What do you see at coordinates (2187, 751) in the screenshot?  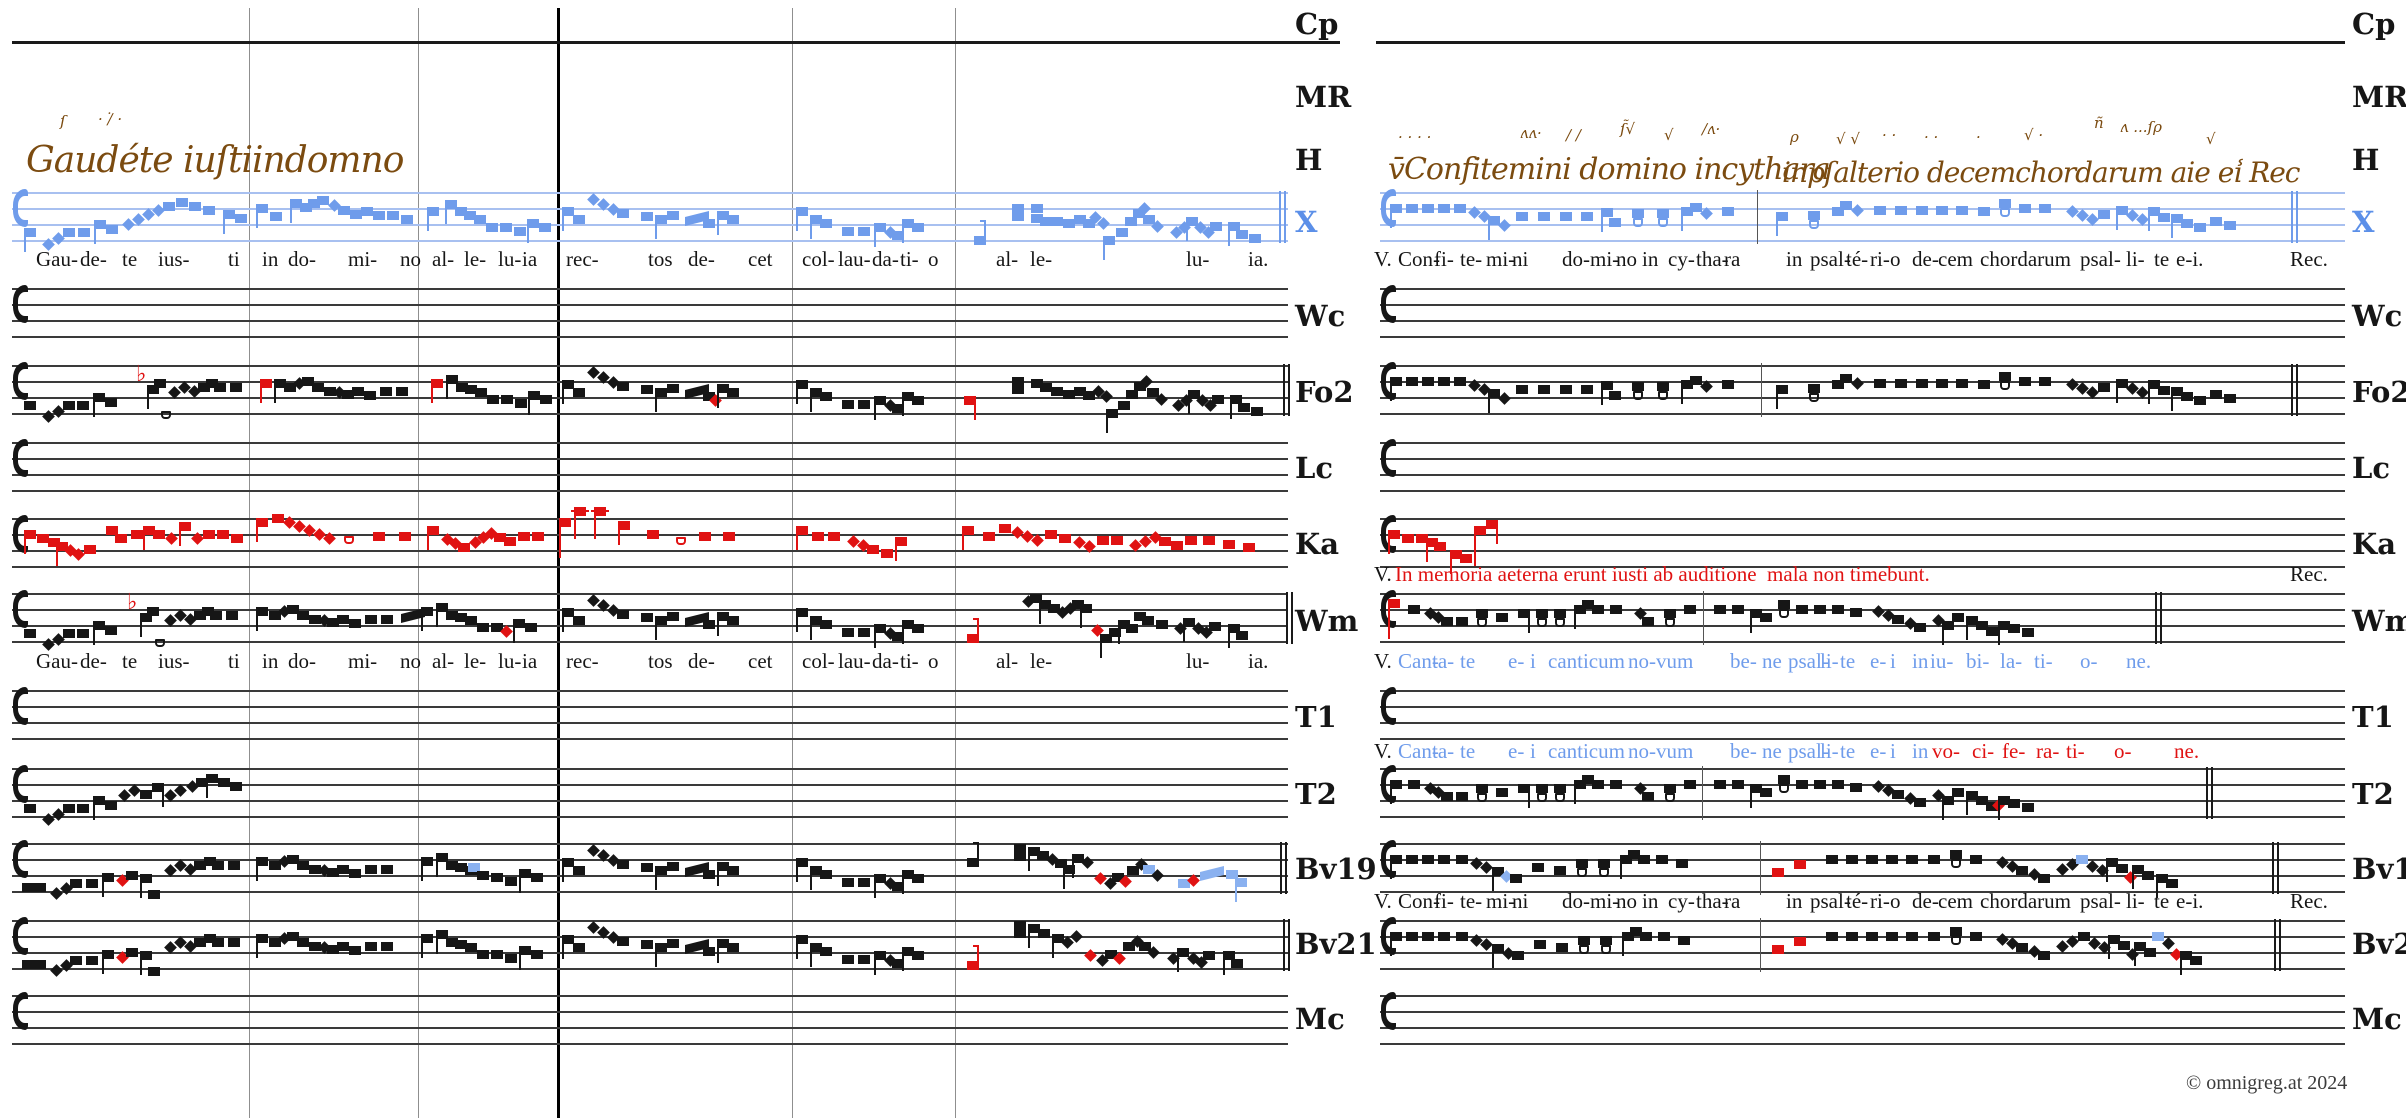 I see `lyric-syllable: ne.` at bounding box center [2187, 751].